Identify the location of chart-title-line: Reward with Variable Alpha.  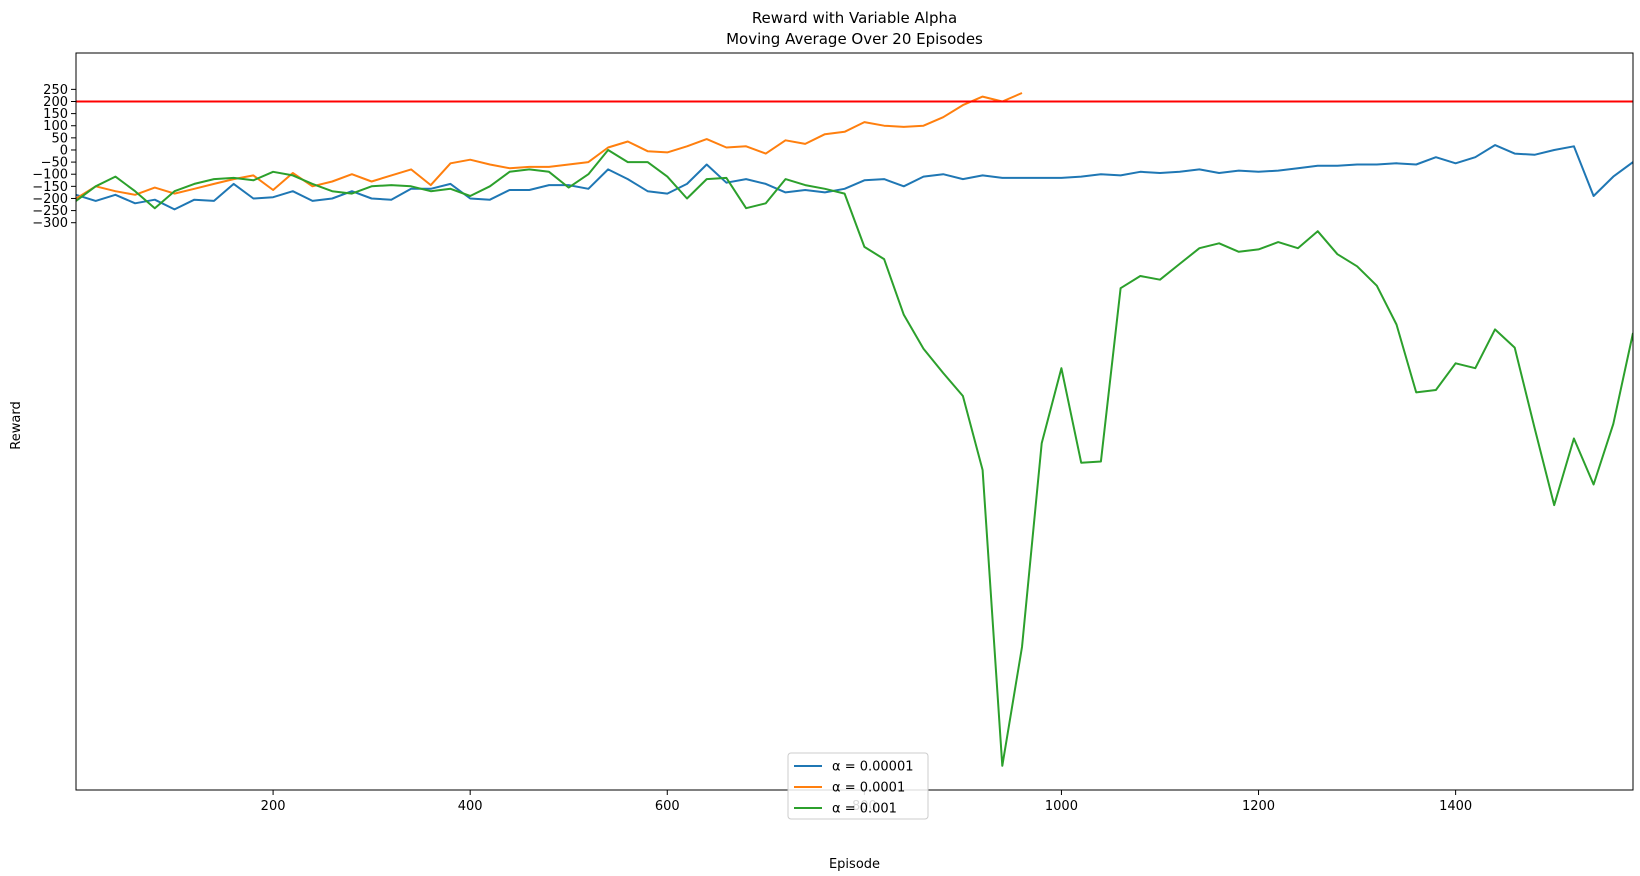
(854, 18).